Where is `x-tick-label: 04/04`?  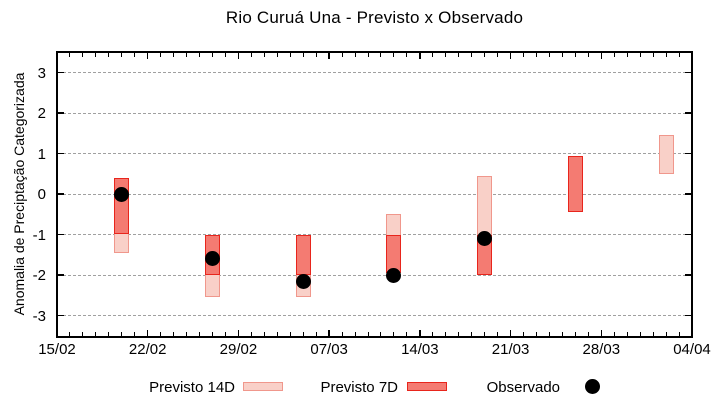
x-tick-label: 04/04 is located at coordinates (692, 349).